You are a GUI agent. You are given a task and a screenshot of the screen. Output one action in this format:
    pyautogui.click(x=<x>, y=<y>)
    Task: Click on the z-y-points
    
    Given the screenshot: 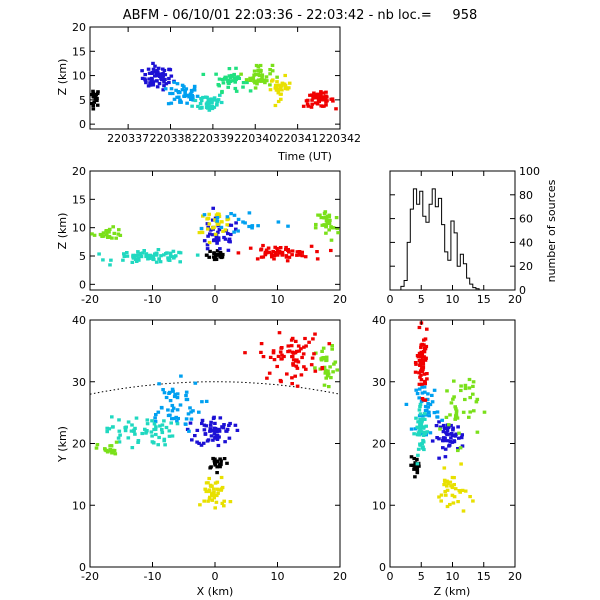 What is the action you would take?
    pyautogui.click(x=445, y=417)
    